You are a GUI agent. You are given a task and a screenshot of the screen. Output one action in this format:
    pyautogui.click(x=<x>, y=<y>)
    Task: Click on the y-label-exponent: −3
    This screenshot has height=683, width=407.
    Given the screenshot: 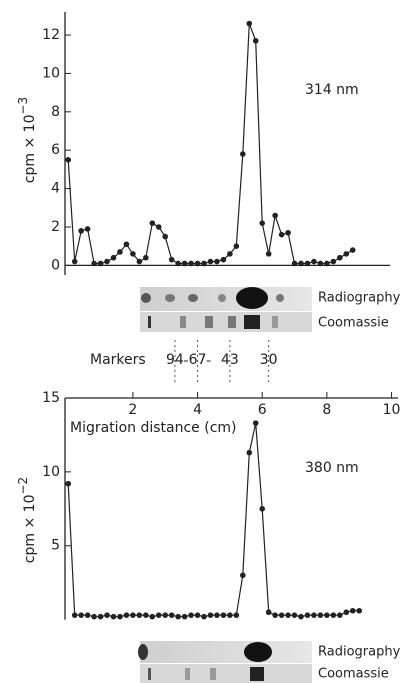 What is the action you would take?
    pyautogui.click(x=23, y=106)
    